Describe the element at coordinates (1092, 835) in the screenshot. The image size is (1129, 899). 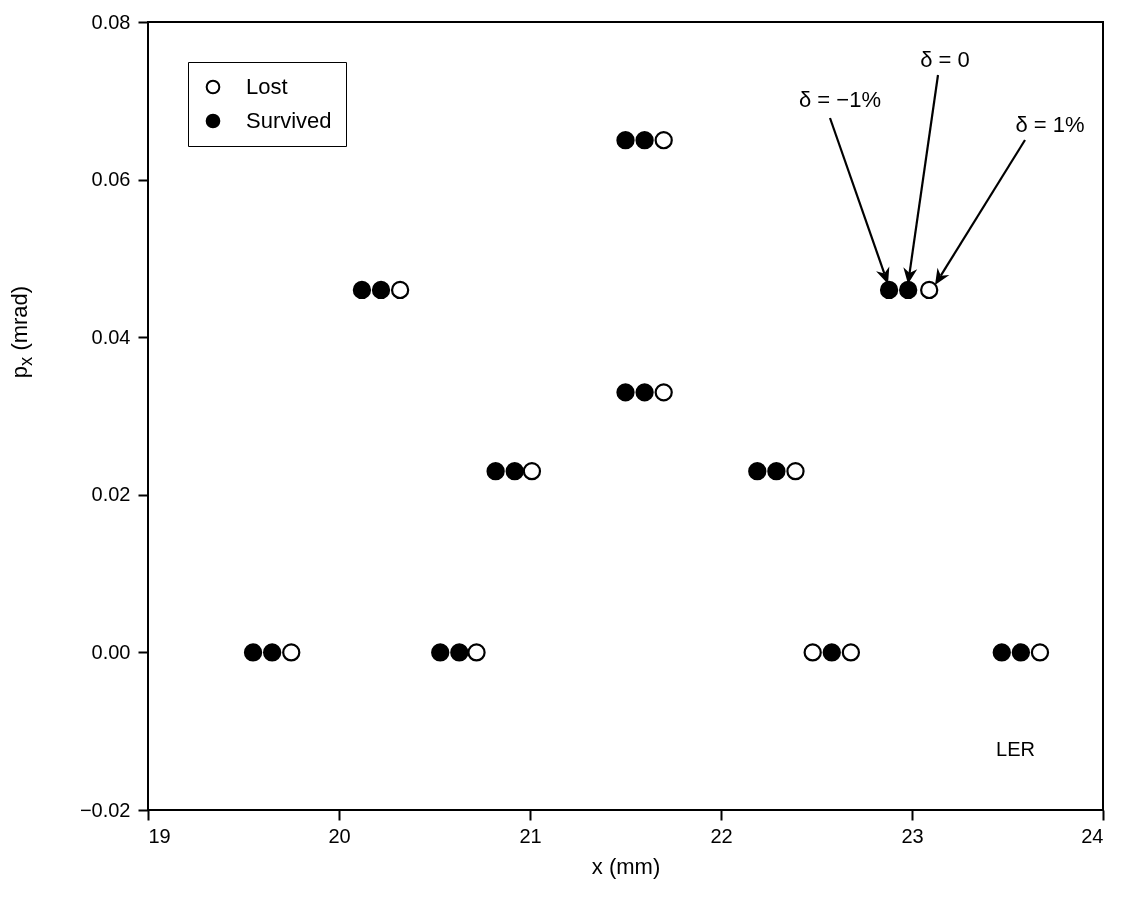
I see `x-tick-label: 24` at that location.